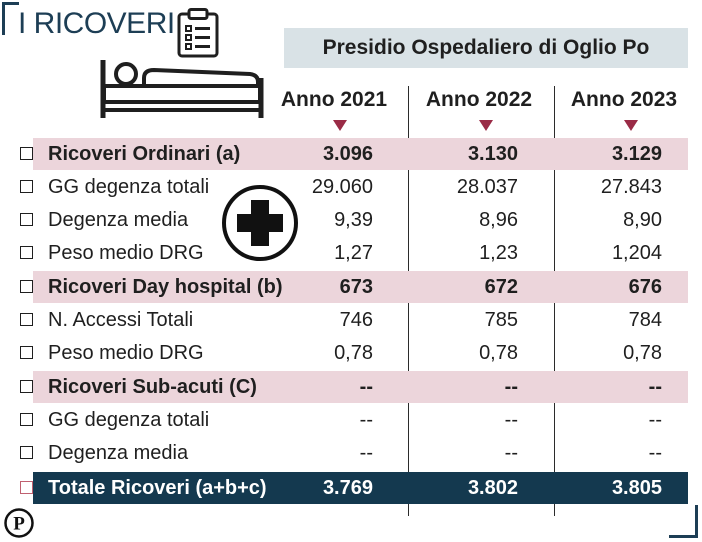 The width and height of the screenshot is (702, 542). What do you see at coordinates (501, 320) in the screenshot?
I see `value-2022: 785` at bounding box center [501, 320].